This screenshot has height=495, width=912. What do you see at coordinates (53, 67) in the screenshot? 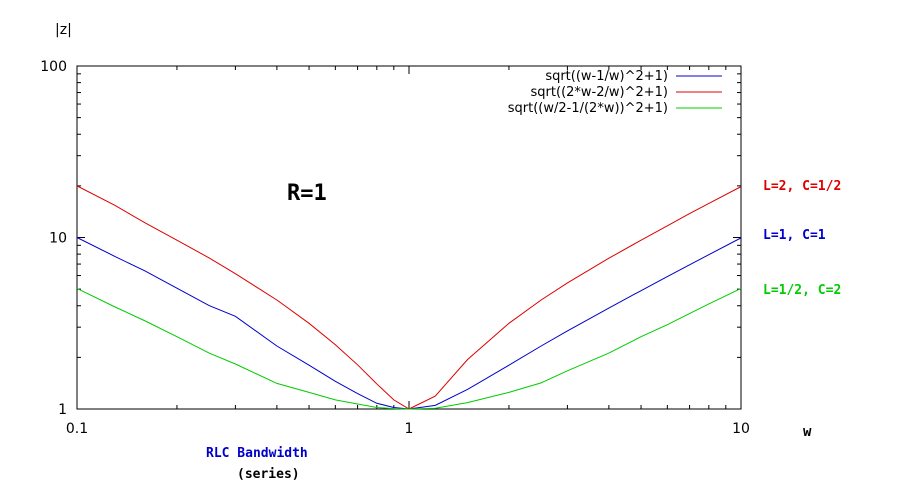
I see `y-tick-label: 100` at bounding box center [53, 67].